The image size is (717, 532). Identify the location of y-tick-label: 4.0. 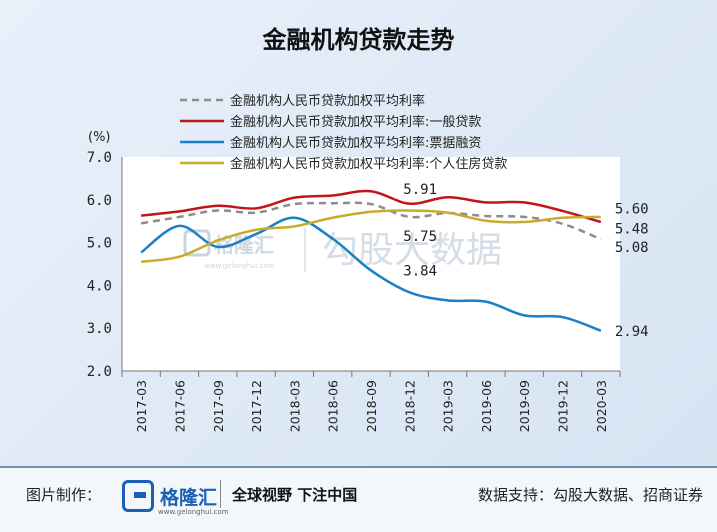
(99, 286).